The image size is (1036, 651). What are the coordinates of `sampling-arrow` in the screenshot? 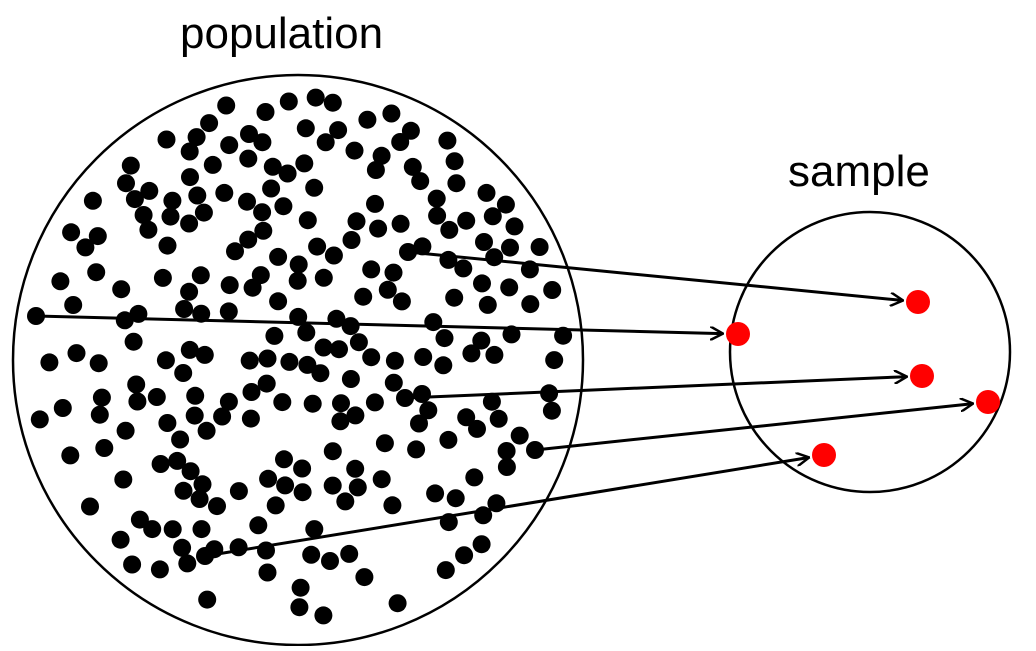 It's located at (753, 428).